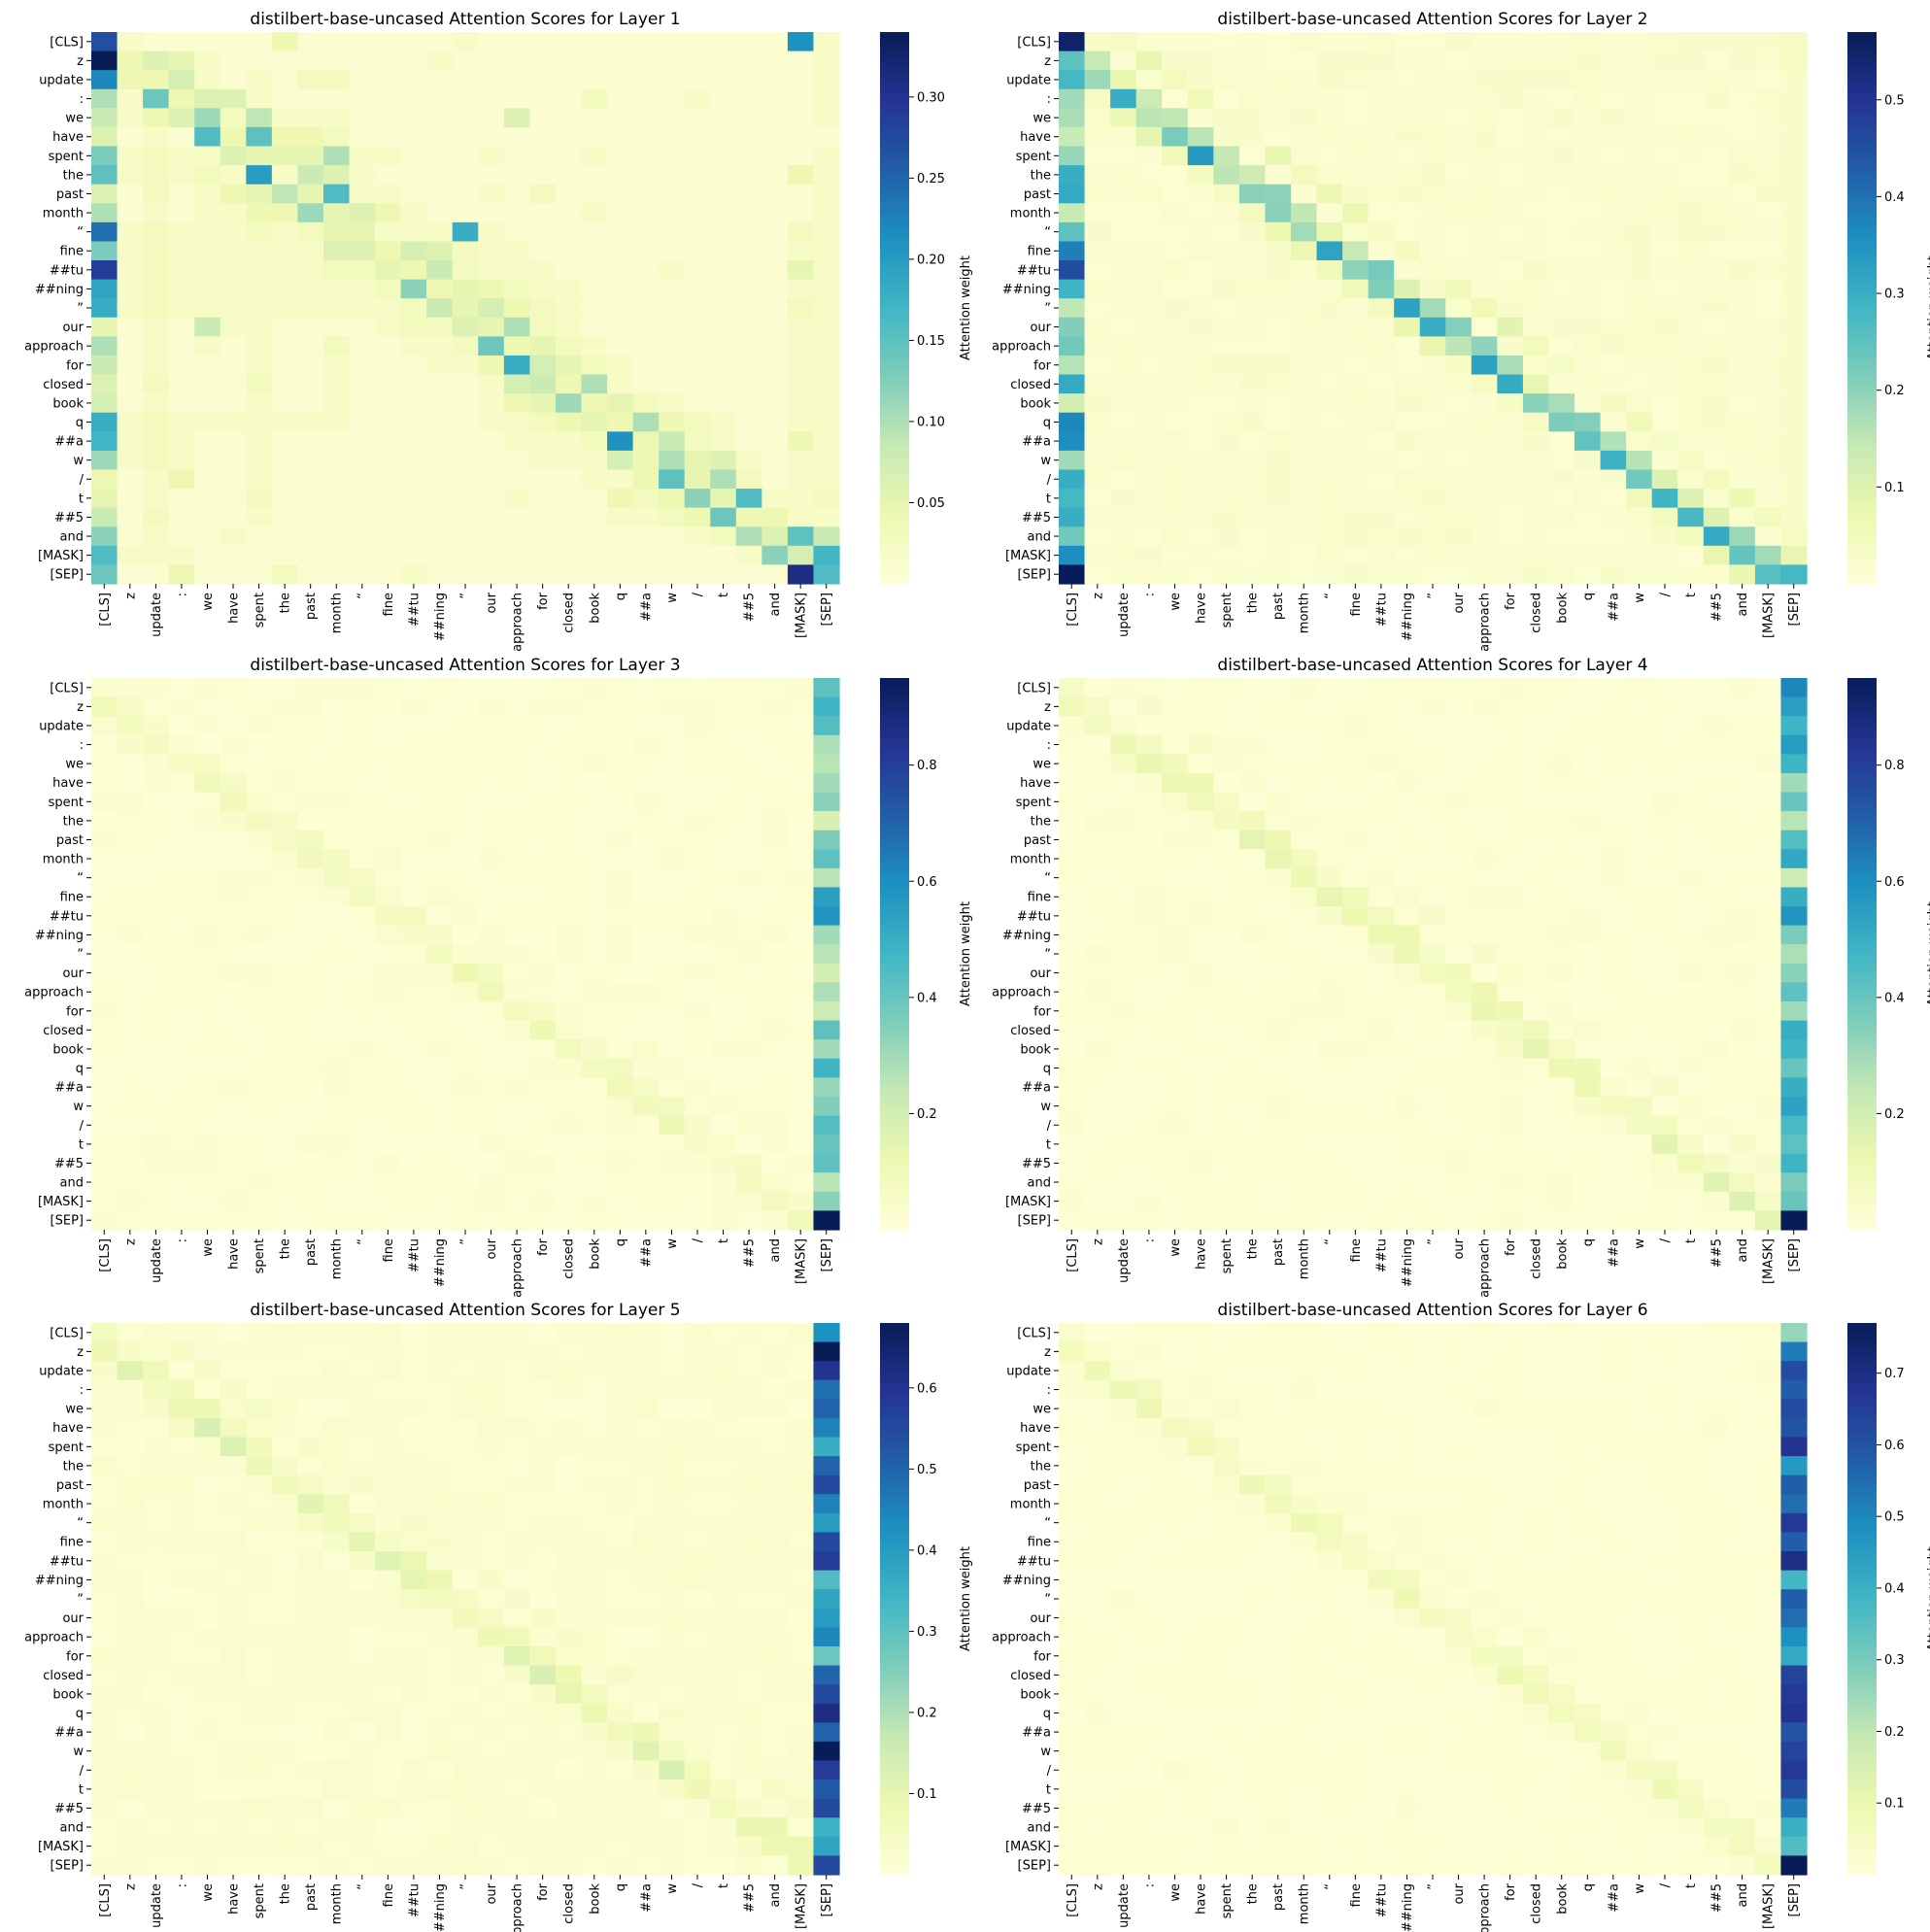 The width and height of the screenshot is (1930, 1932). What do you see at coordinates (1041, 175) in the screenshot?
I see `layer-2-ytick-label: the` at bounding box center [1041, 175].